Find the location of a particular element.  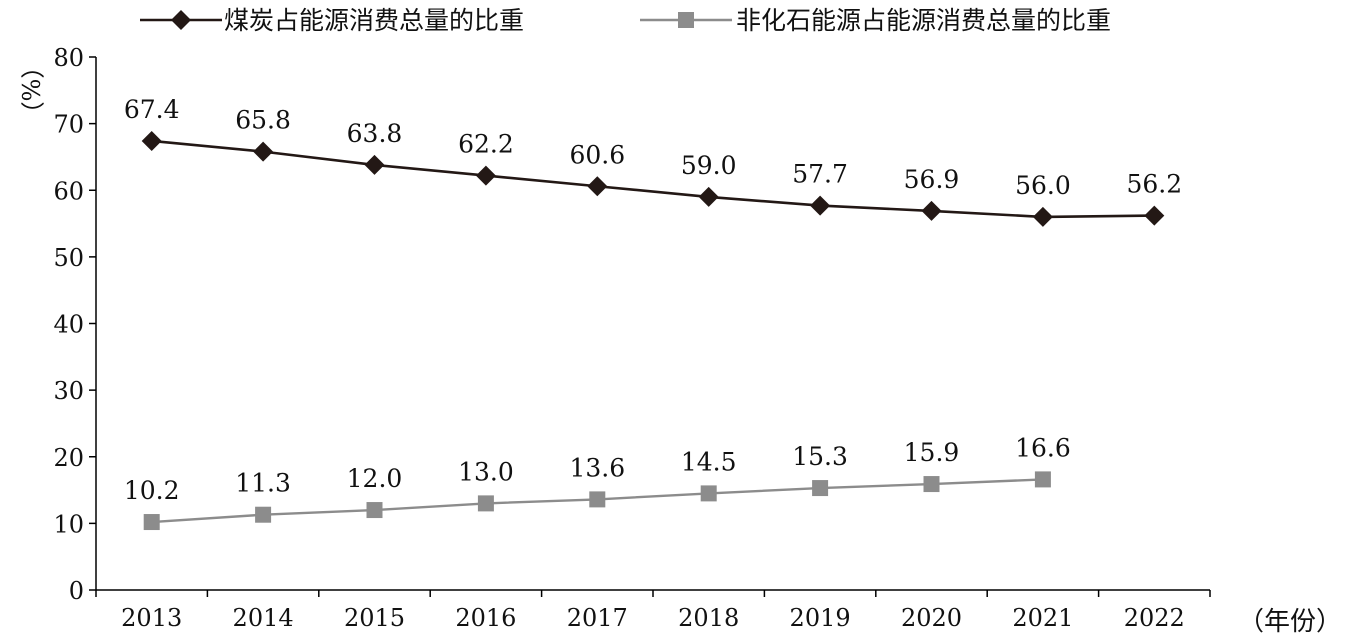

data-label: 57.7 is located at coordinates (820, 174).